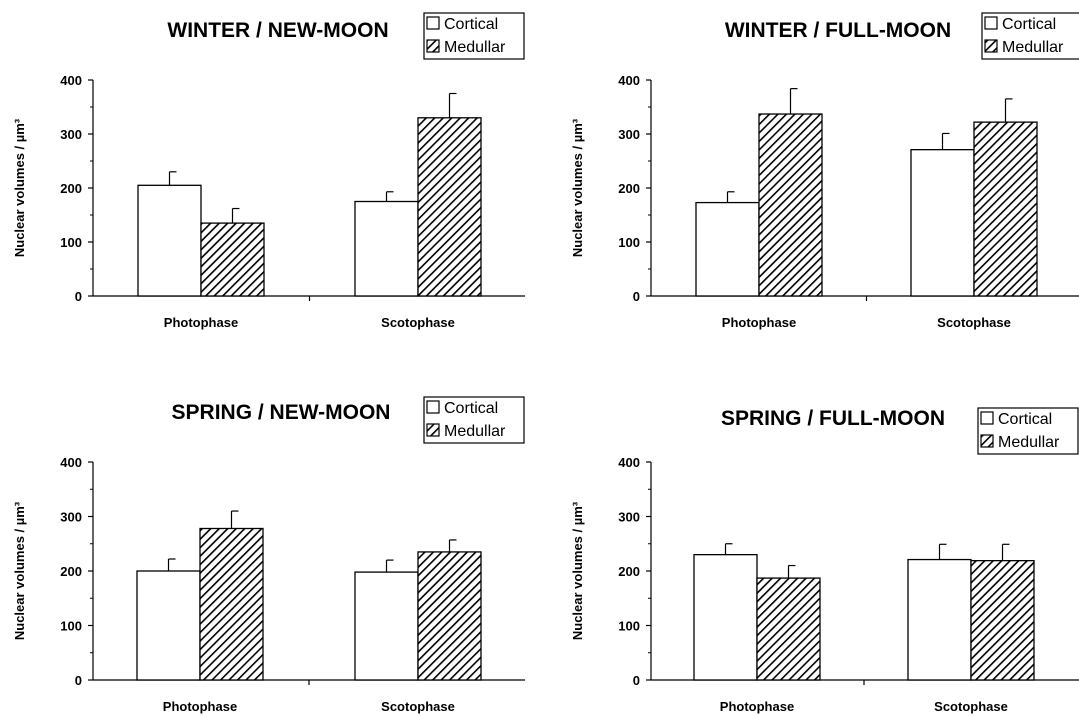  I want to click on chart-title: WINTER / FULL-MOON, so click(838, 30).